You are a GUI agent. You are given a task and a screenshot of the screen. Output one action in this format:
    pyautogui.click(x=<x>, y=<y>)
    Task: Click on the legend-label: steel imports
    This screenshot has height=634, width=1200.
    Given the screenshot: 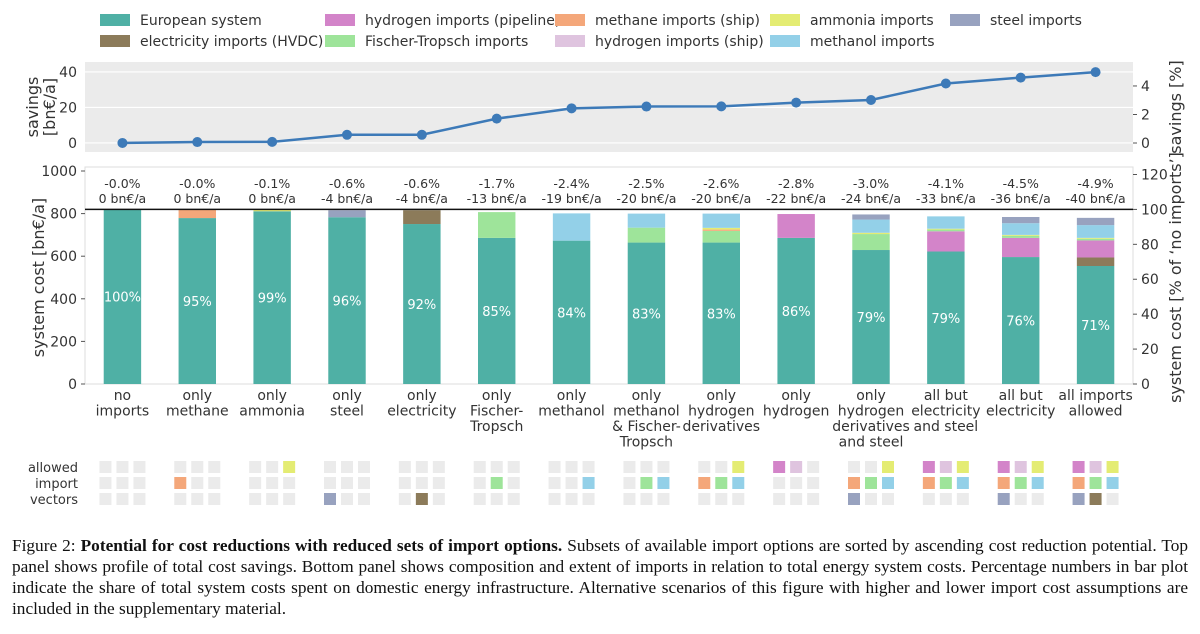 What is the action you would take?
    pyautogui.click(x=1036, y=21)
    